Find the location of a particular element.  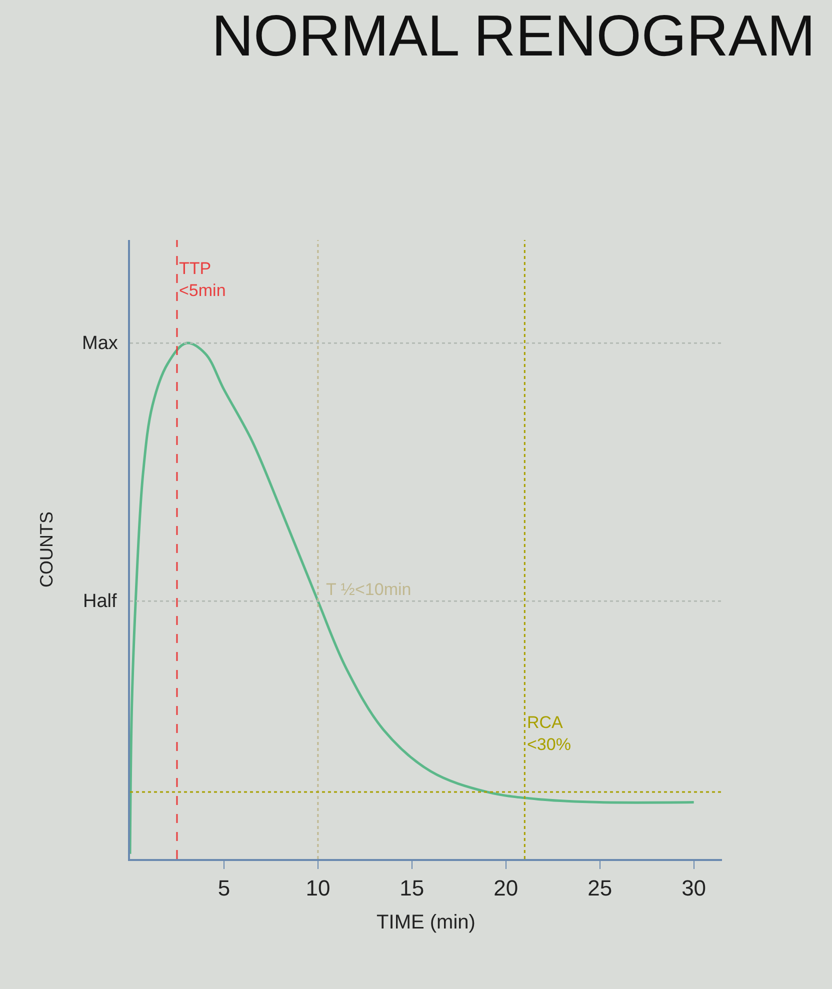

ref-line-label: Half is located at coordinates (100, 601).